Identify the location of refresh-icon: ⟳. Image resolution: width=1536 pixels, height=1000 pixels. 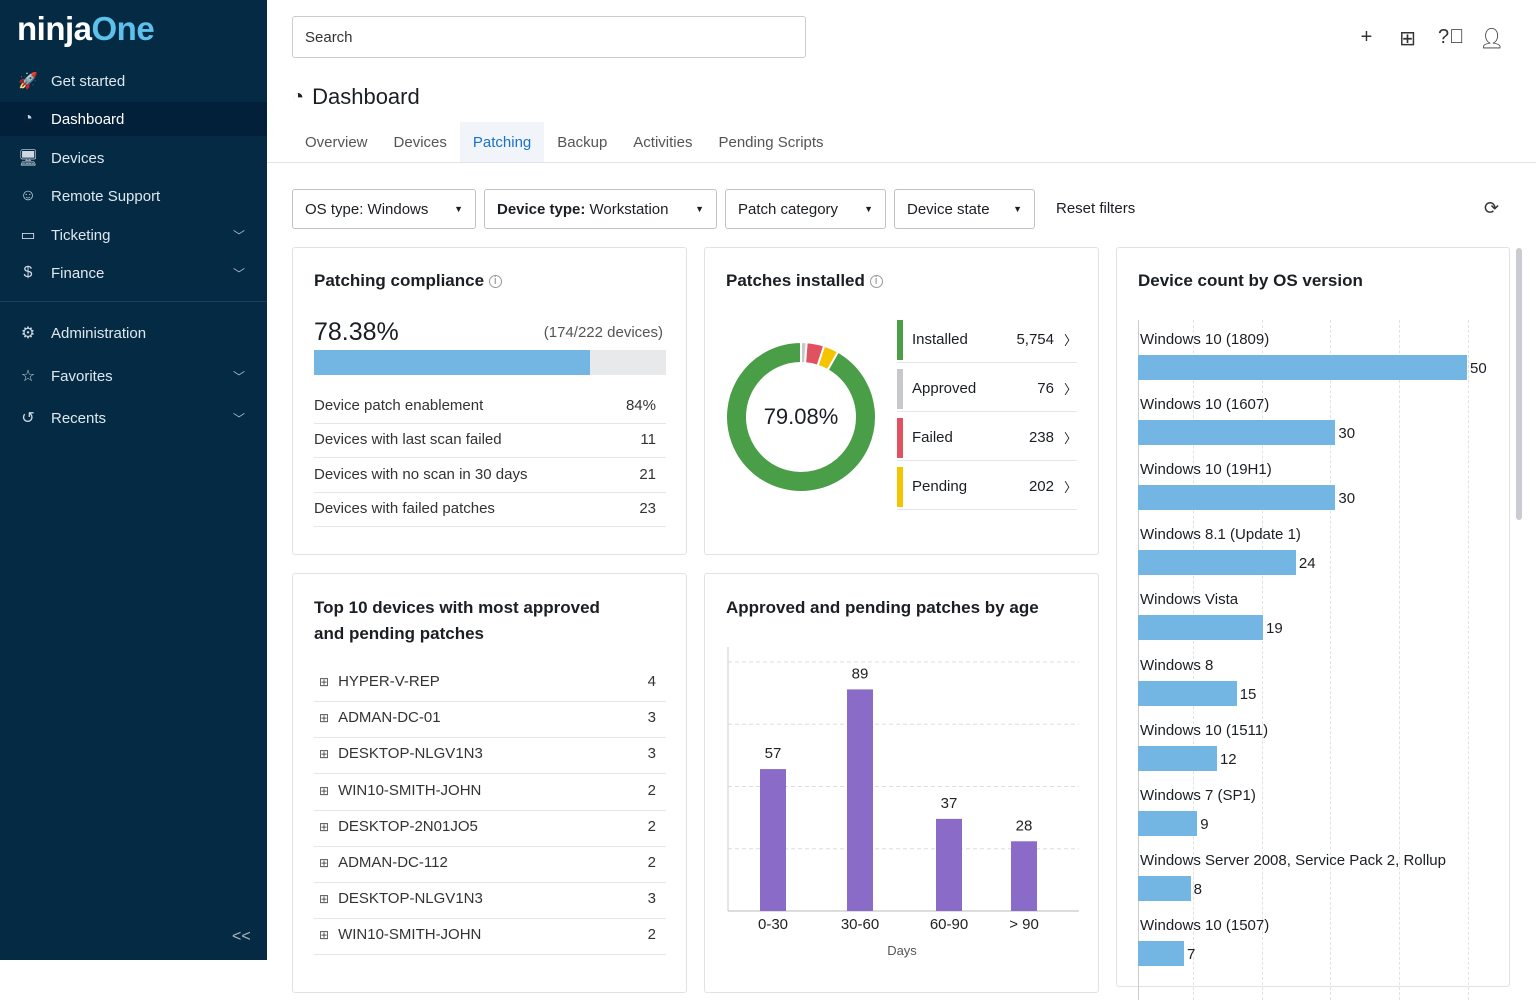
(1492, 208).